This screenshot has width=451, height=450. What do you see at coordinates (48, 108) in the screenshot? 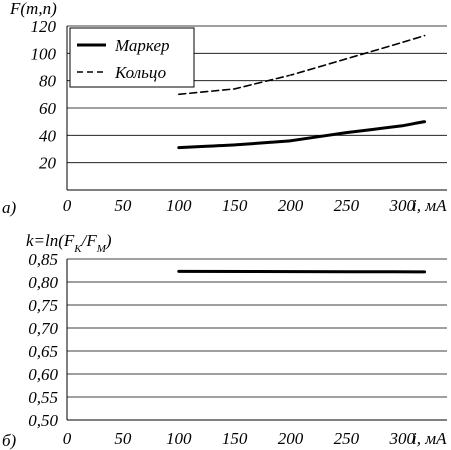
I see `y-tick-label: 60` at bounding box center [48, 108].